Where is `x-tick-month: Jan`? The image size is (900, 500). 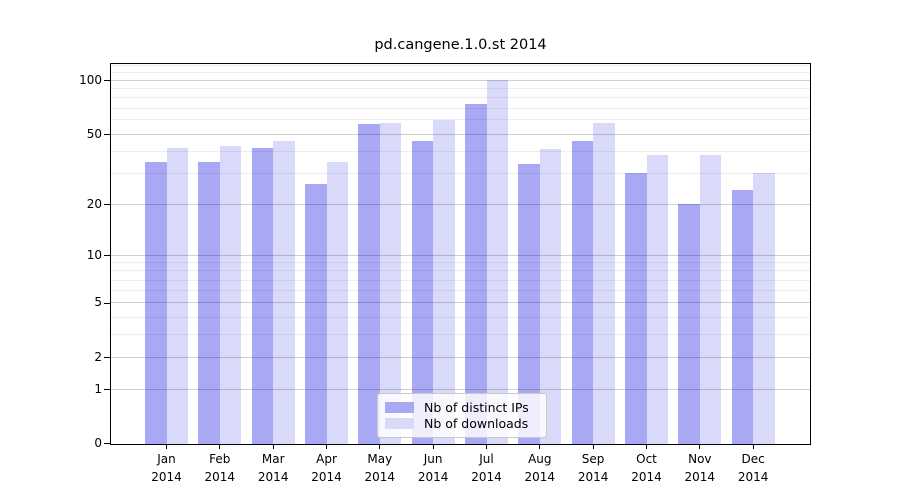
x-tick-month: Jan is located at coordinates (166, 459).